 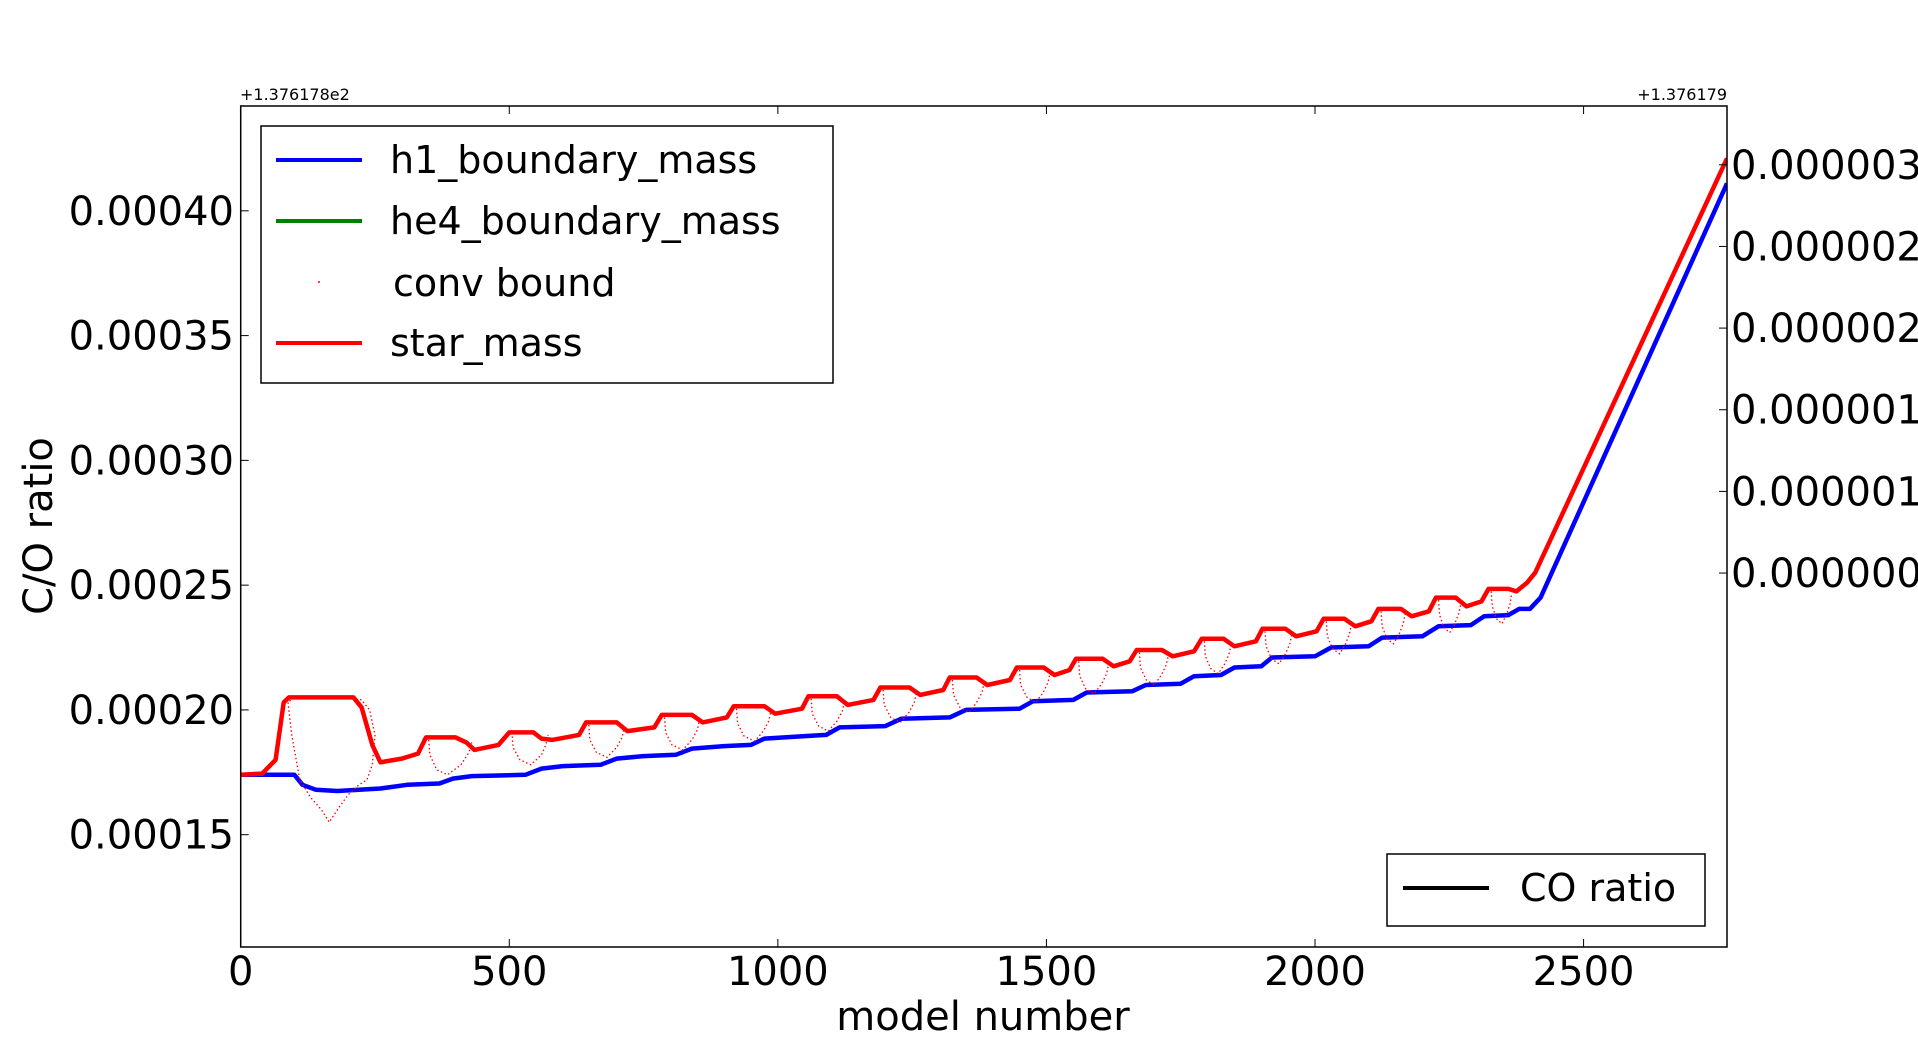 What do you see at coordinates (486, 343) in the screenshot?
I see `legend-label-star: star_mass` at bounding box center [486, 343].